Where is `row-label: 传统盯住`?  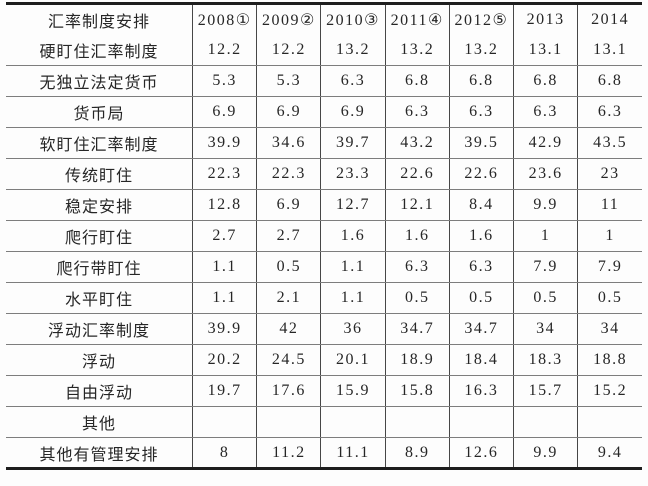
row-label: 传统盯住 is located at coordinates (99, 174).